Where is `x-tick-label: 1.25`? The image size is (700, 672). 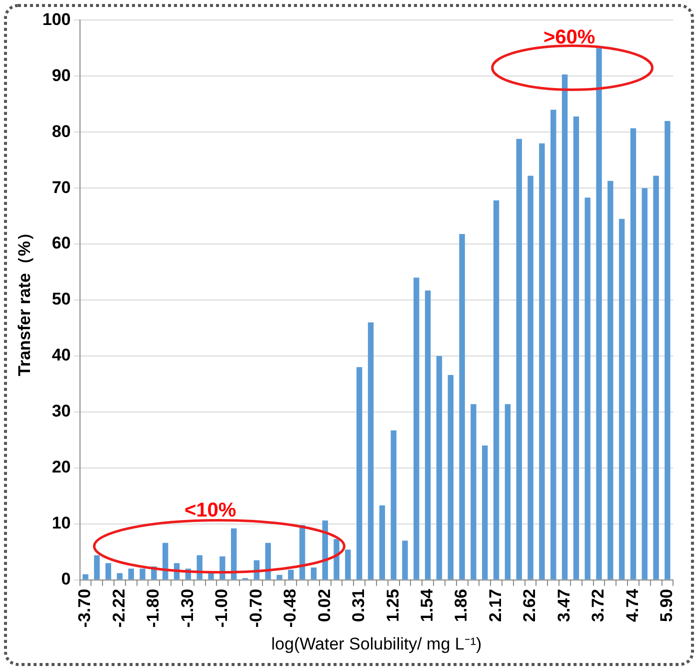 x-tick-label: 1.25 is located at coordinates (392, 605).